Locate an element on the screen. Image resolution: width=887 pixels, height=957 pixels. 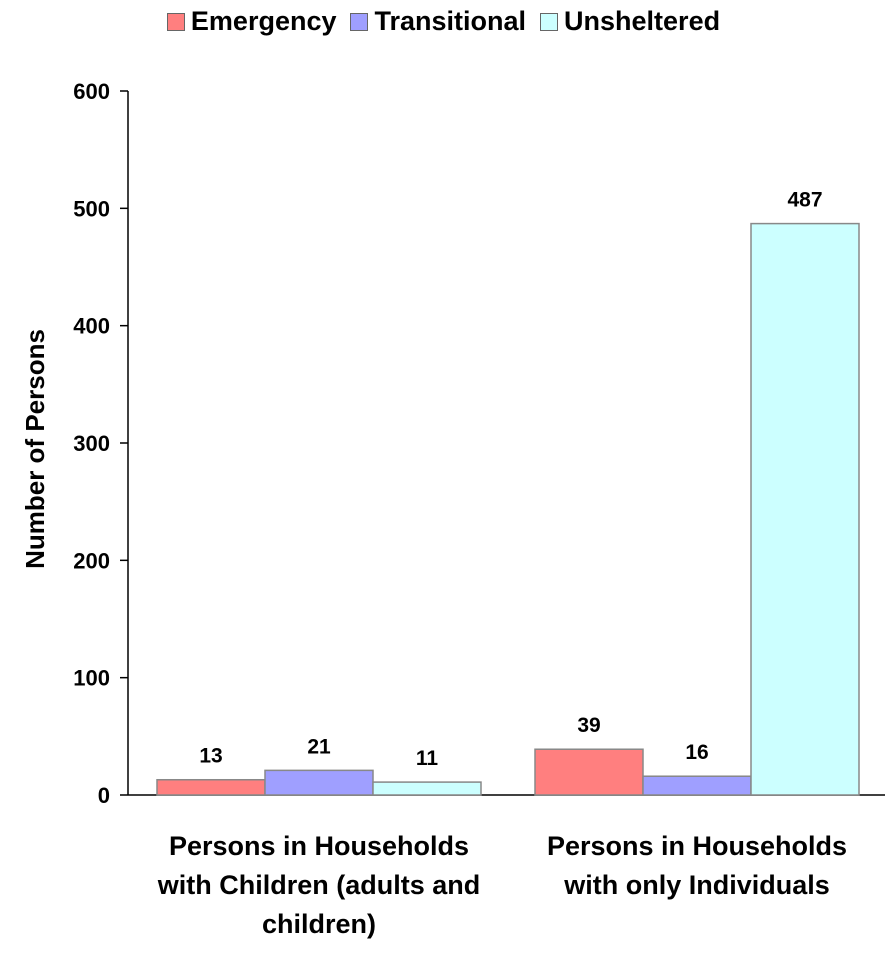
data-label: 11 is located at coordinates (427, 758).